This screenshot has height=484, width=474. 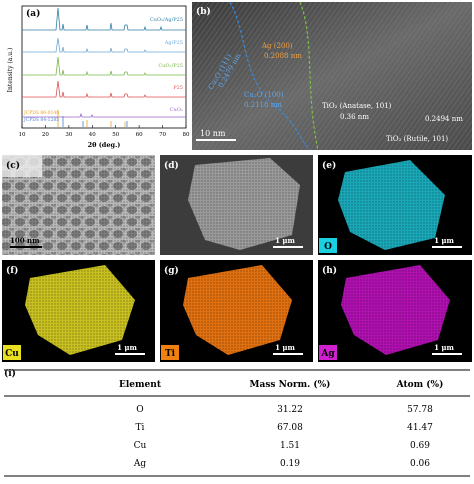 What do you see at coordinates (290, 384) in the screenshot?
I see `table-header: Mass Norm. (%)` at bounding box center [290, 384].